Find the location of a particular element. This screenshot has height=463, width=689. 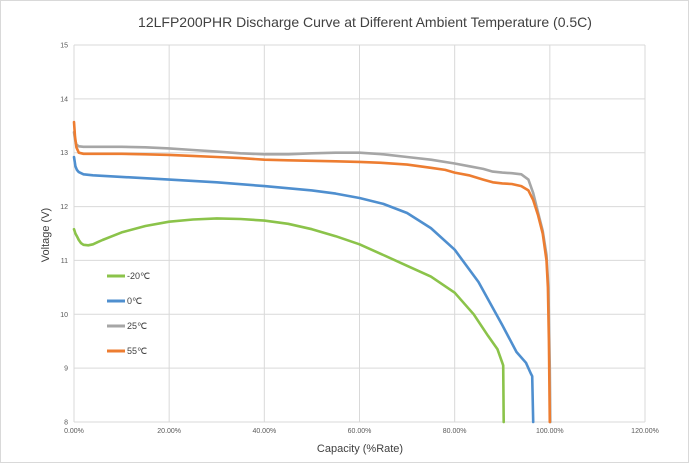

x-tick-label: 20.00% is located at coordinates (169, 431).